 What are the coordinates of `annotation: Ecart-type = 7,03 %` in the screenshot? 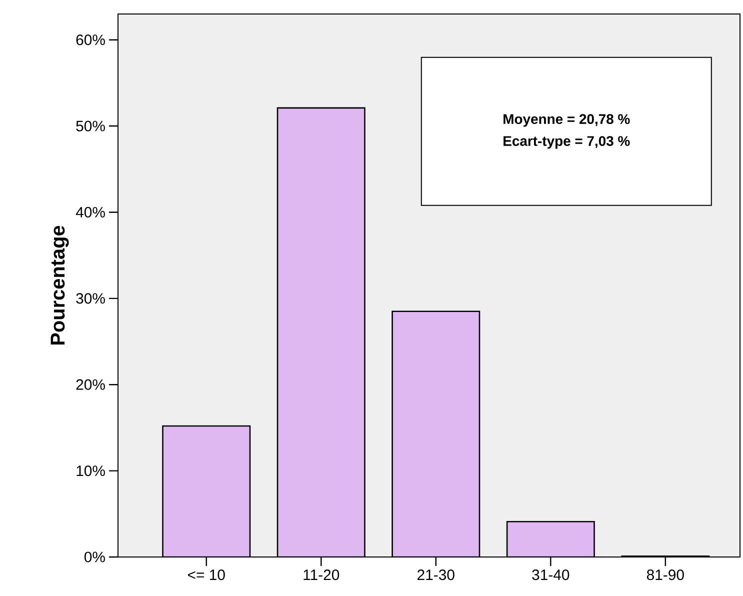 It's located at (567, 142).